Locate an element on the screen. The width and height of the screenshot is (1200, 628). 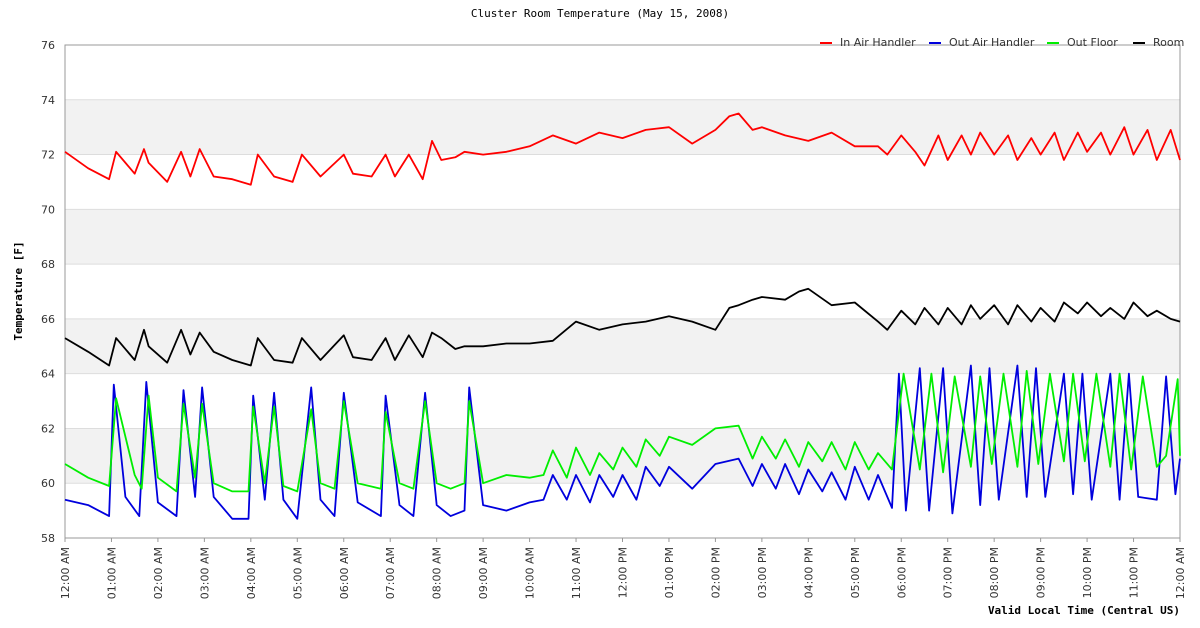
x-tick-label: 03:00 PM is located at coordinates (762, 572).